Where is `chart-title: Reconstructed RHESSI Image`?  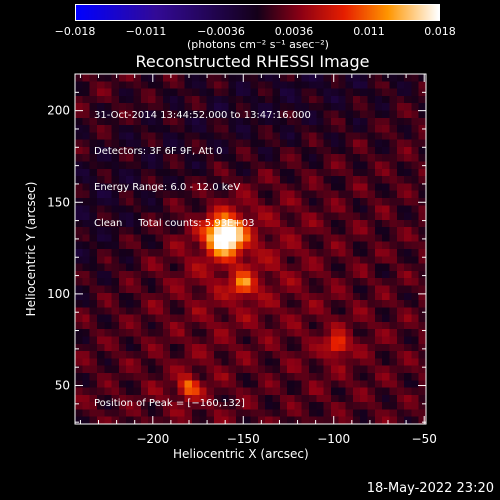 chart-title: Reconstructed RHESSI Image is located at coordinates (252, 61).